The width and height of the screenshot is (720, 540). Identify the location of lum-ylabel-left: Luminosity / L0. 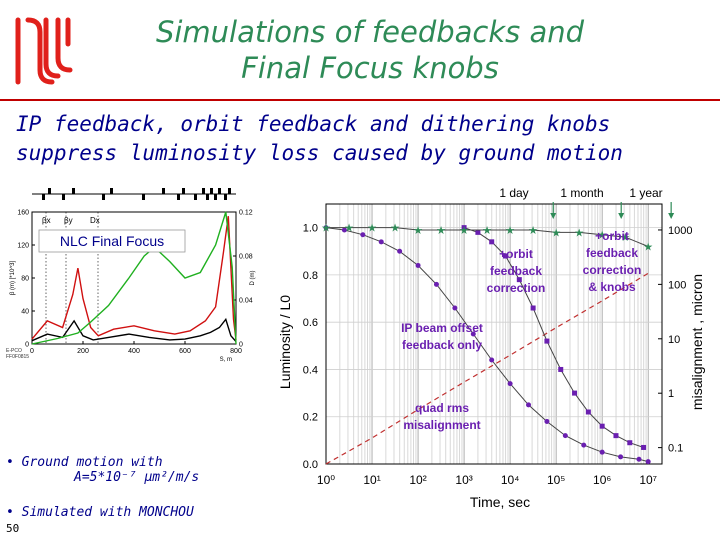
(285, 342).